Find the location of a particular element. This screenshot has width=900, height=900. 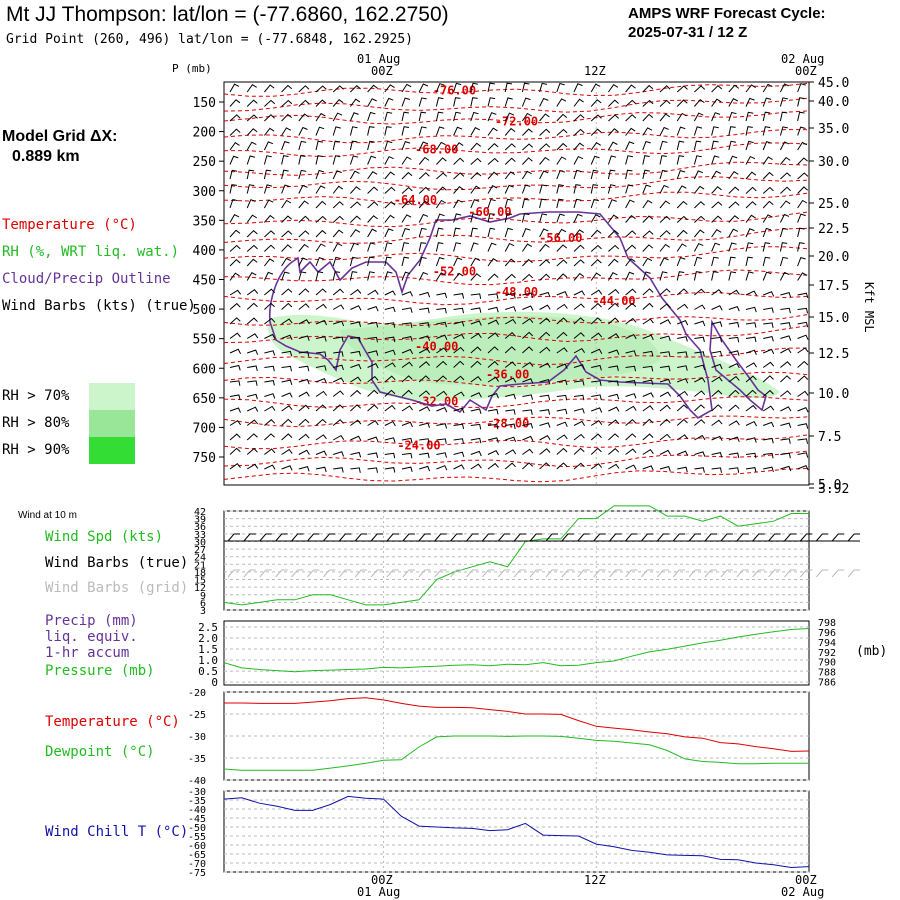

height-tick-label: 15.0 is located at coordinates (833, 318).